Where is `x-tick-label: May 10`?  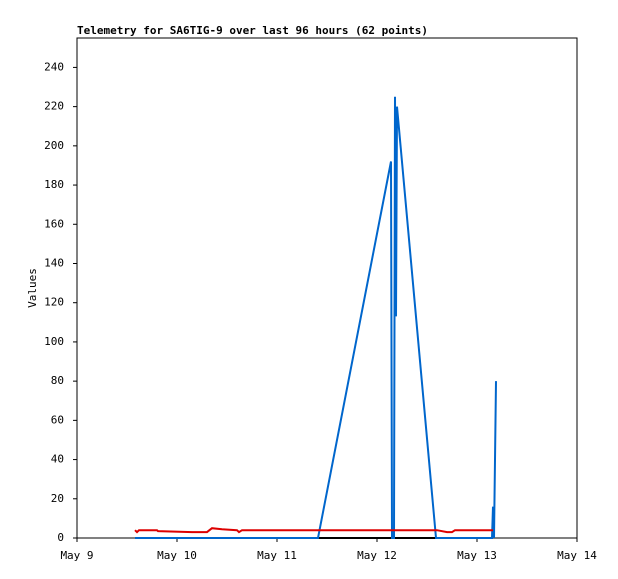
x-tick-label: May 10 is located at coordinates (177, 555).